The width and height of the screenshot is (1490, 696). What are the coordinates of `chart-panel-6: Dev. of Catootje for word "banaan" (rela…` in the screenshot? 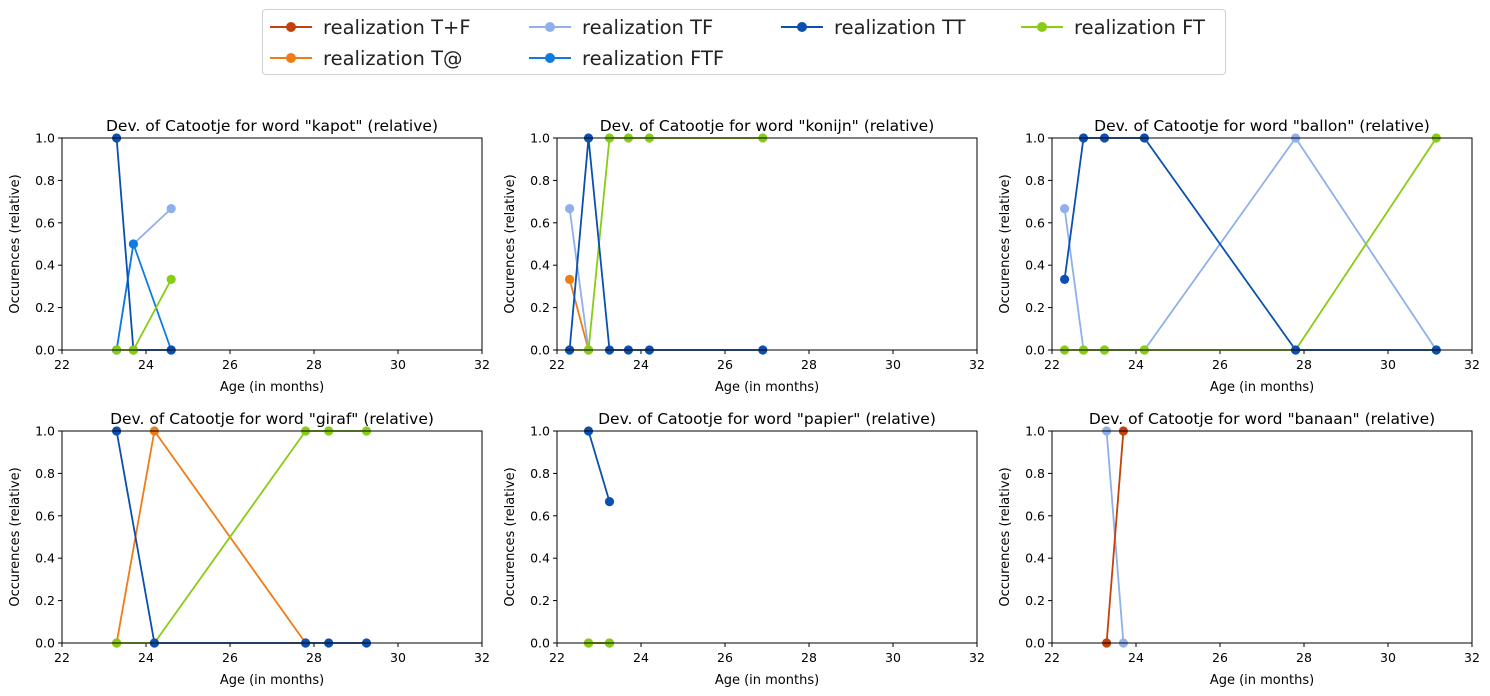 It's located at (1239, 549).